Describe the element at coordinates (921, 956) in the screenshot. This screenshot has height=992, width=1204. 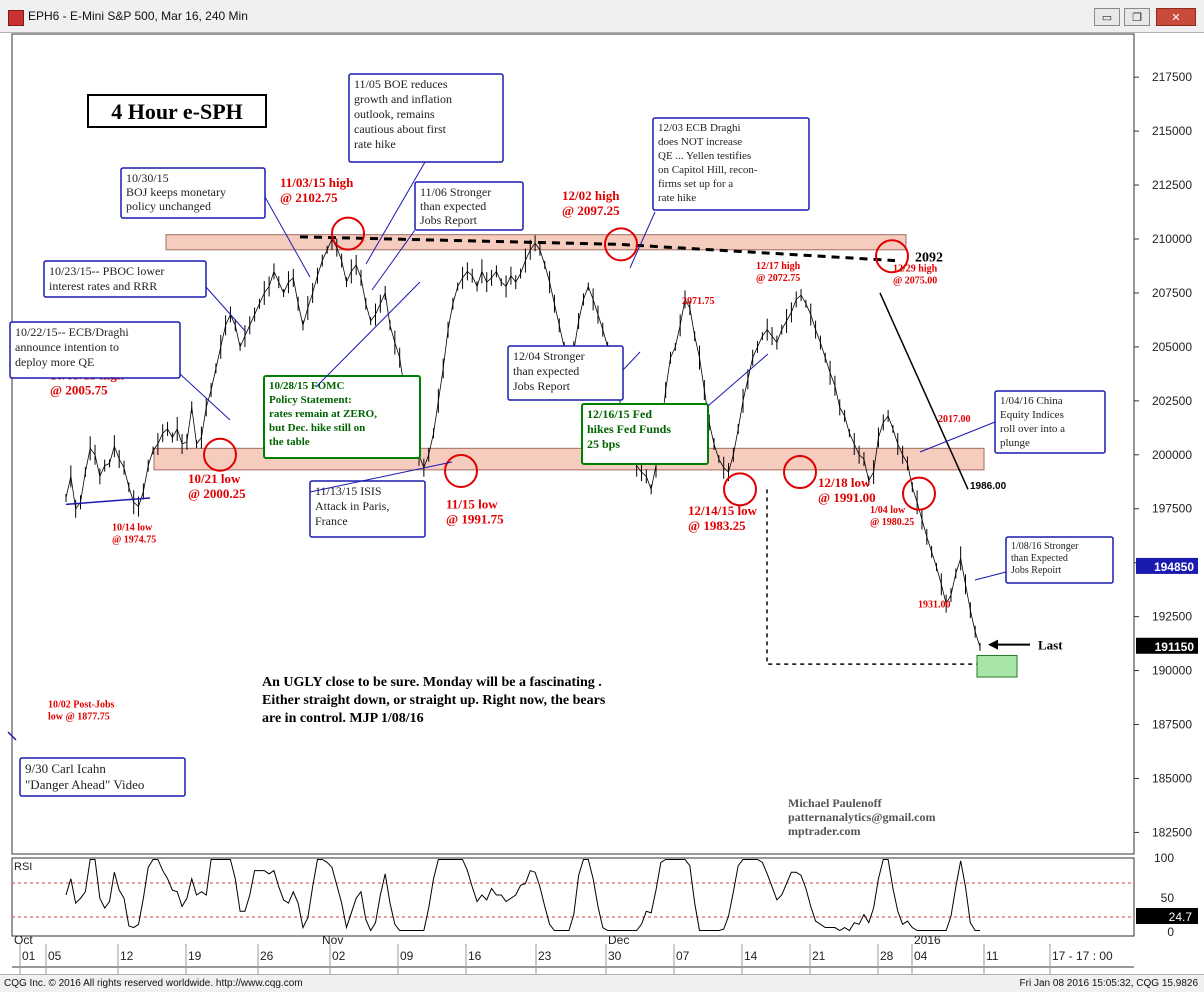
I see `x-tick-label: 04` at that location.